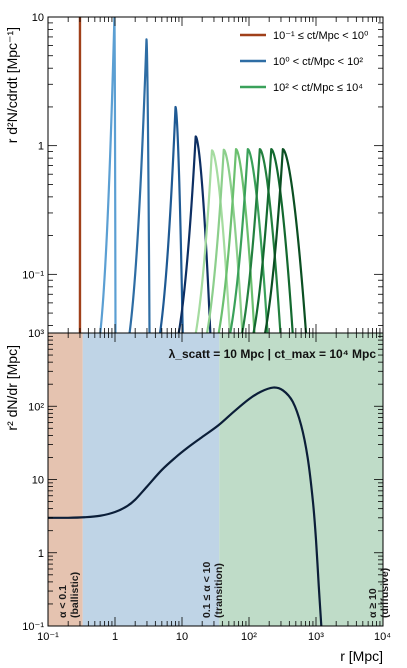  What do you see at coordinates (382, 637) in the screenshot?
I see `bottom-x-tick-label: 10⁴` at bounding box center [382, 637].